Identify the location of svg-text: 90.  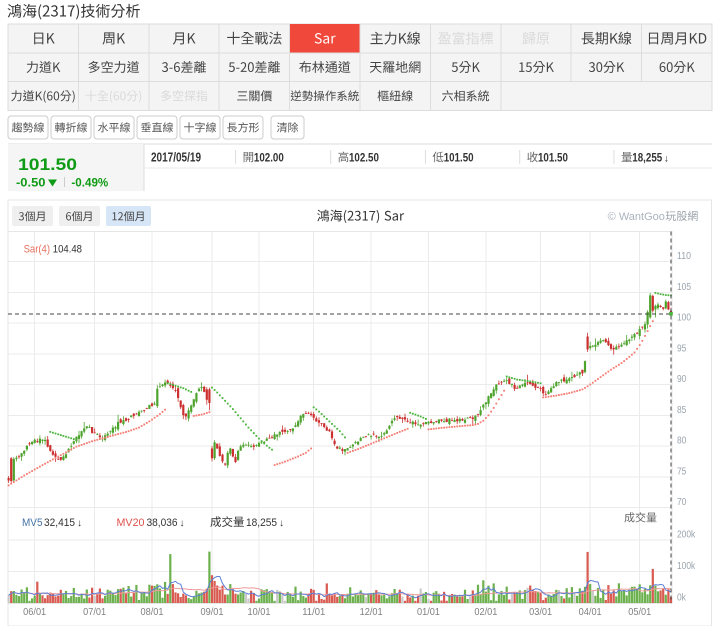
(682, 379).